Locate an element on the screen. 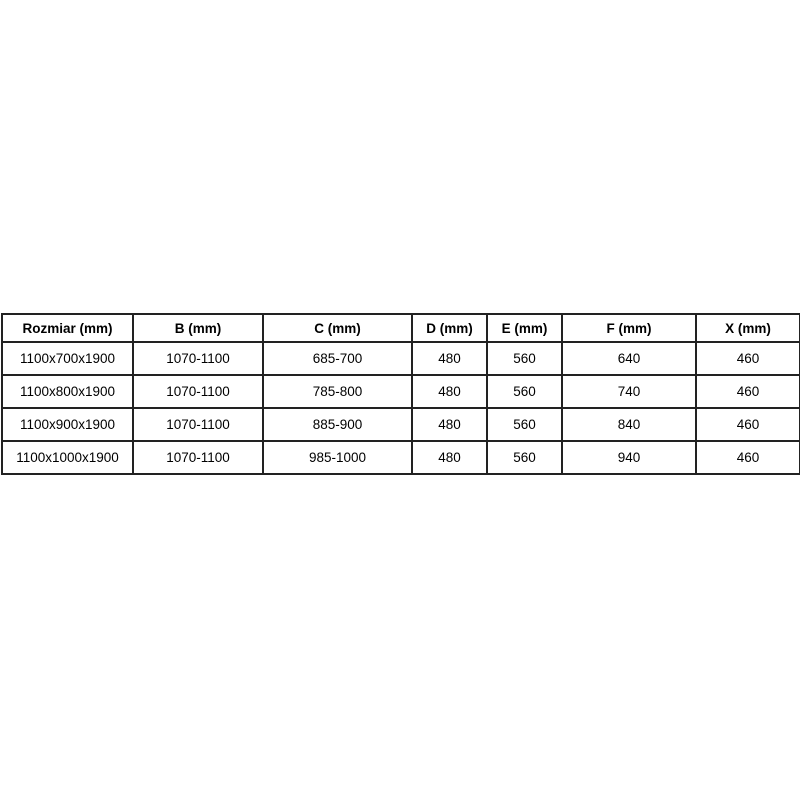  table-cell: 1100x800x1900 is located at coordinates (67, 391).